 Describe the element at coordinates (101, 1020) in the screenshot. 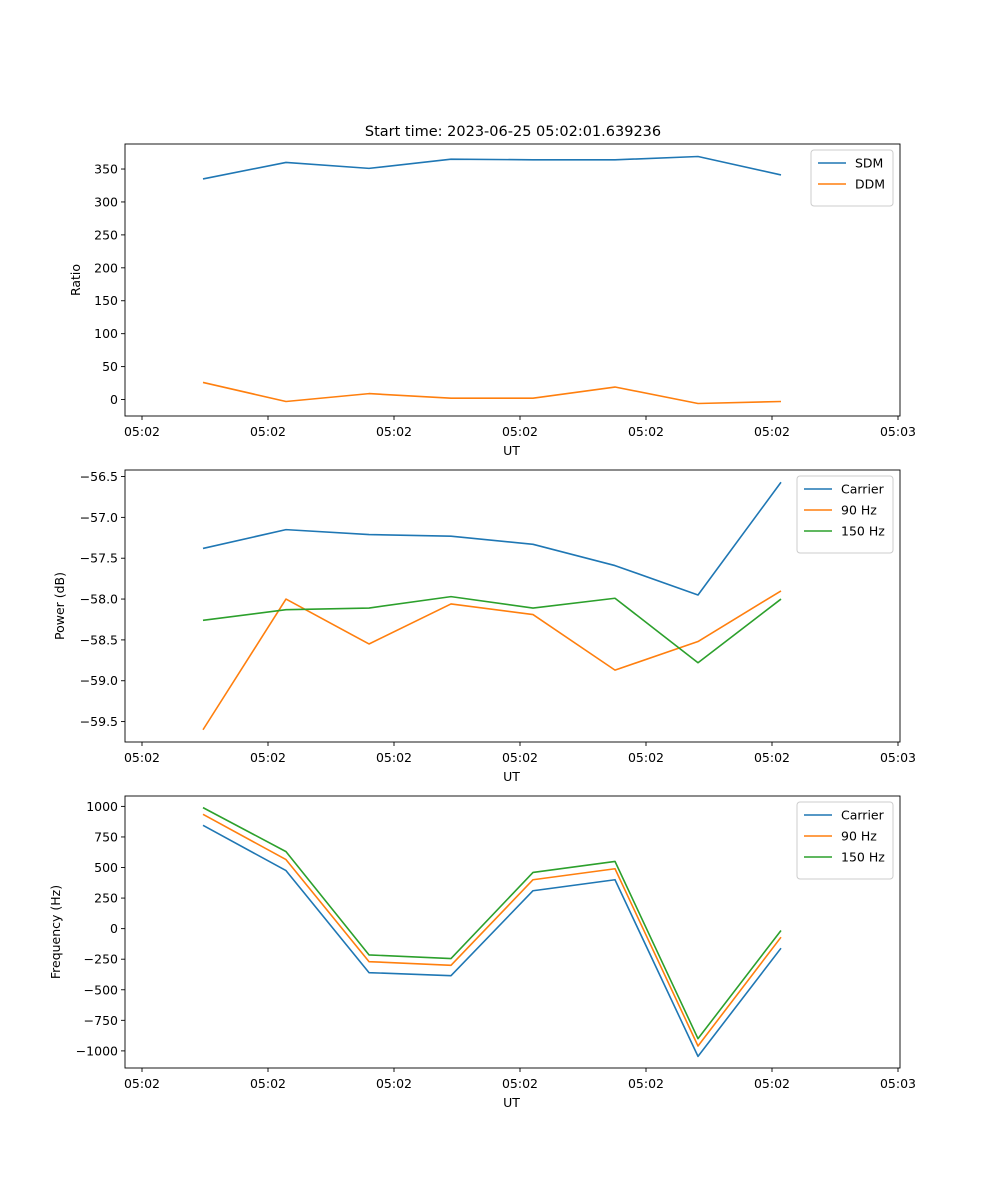

I see `y-tick-label: −750` at that location.